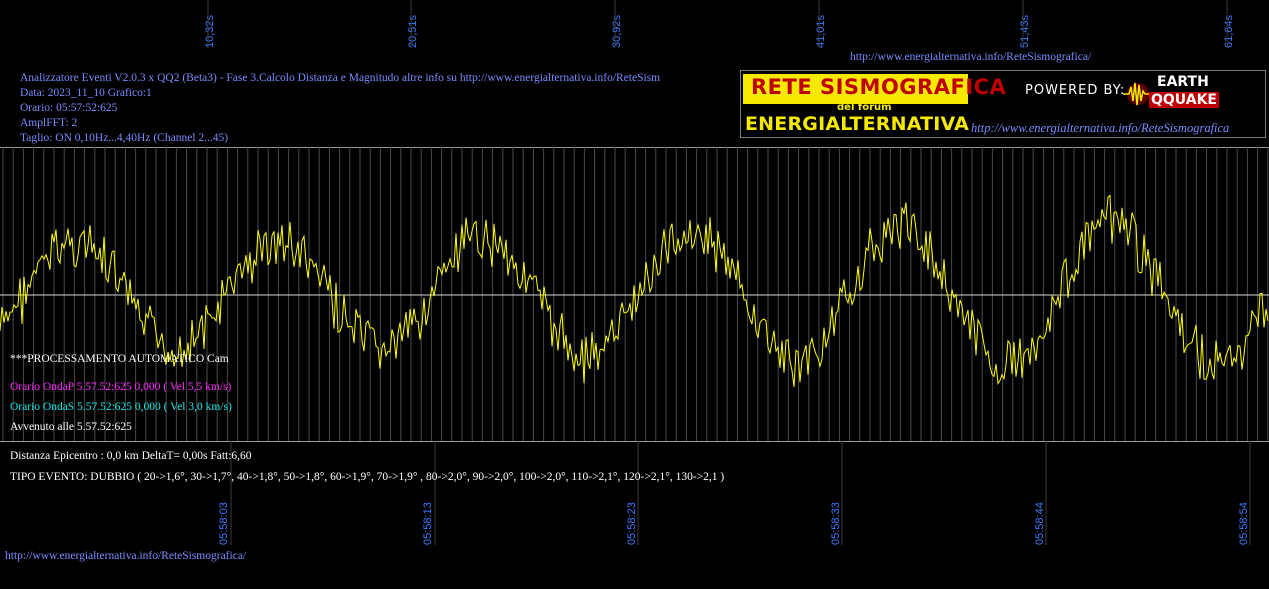  Describe the element at coordinates (1075, 90) in the screenshot. I see `logo-powered-by: POWERED BY:` at that location.